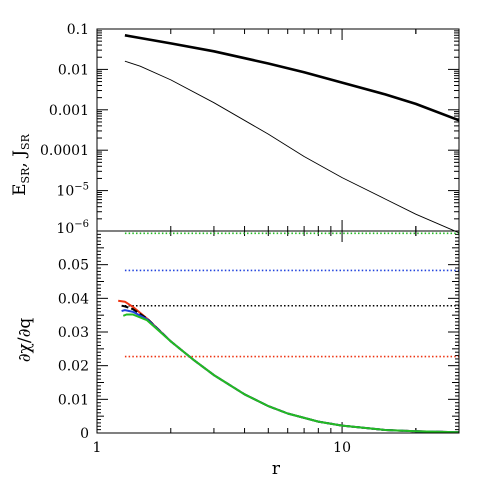 The image size is (485, 485). What do you see at coordinates (64, 151) in the screenshot?
I see `top-y-tick-label: 0.0001` at bounding box center [64, 151].